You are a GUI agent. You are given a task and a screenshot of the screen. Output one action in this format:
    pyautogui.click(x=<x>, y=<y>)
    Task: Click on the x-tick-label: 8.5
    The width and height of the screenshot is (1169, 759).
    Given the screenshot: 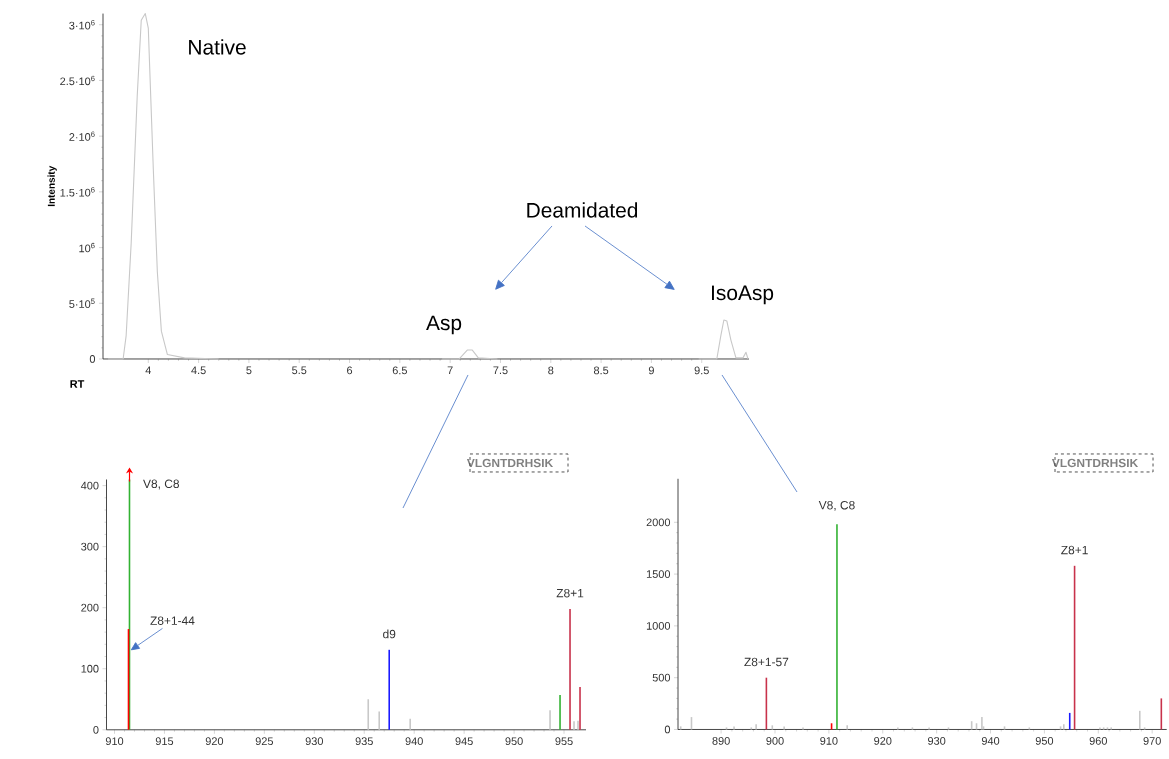 What is the action you would take?
    pyautogui.click(x=601, y=370)
    